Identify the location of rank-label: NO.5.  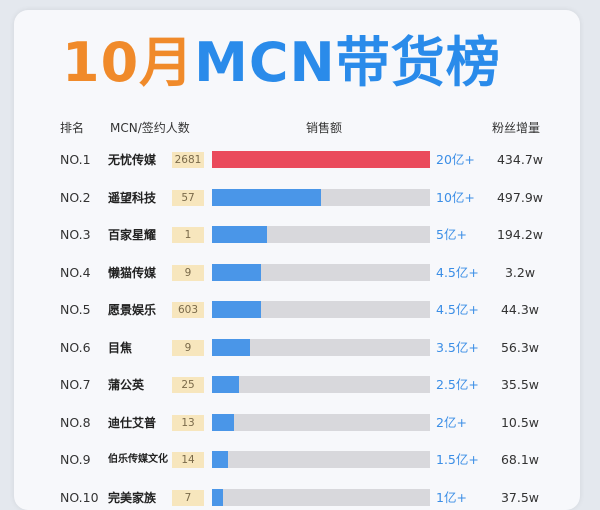
(75, 309).